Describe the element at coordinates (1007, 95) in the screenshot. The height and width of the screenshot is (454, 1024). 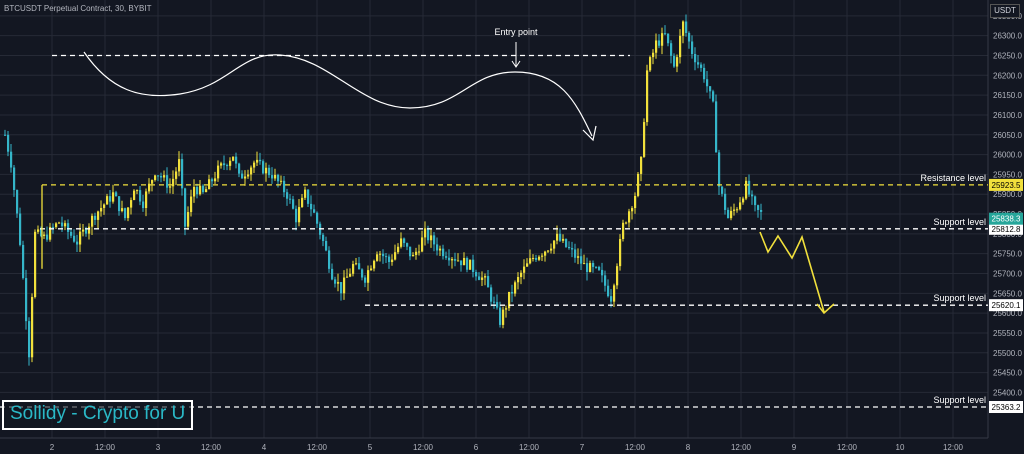
I see `y-tick-label: 26150.0` at that location.